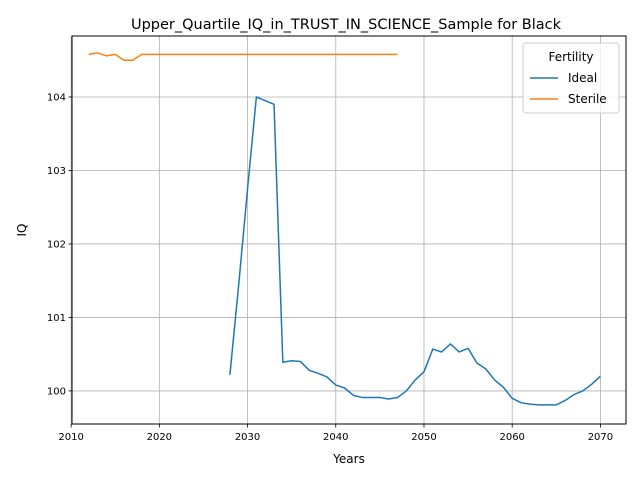 This screenshot has width=640, height=480. I want to click on x-tick-label: 2040, so click(335, 437).